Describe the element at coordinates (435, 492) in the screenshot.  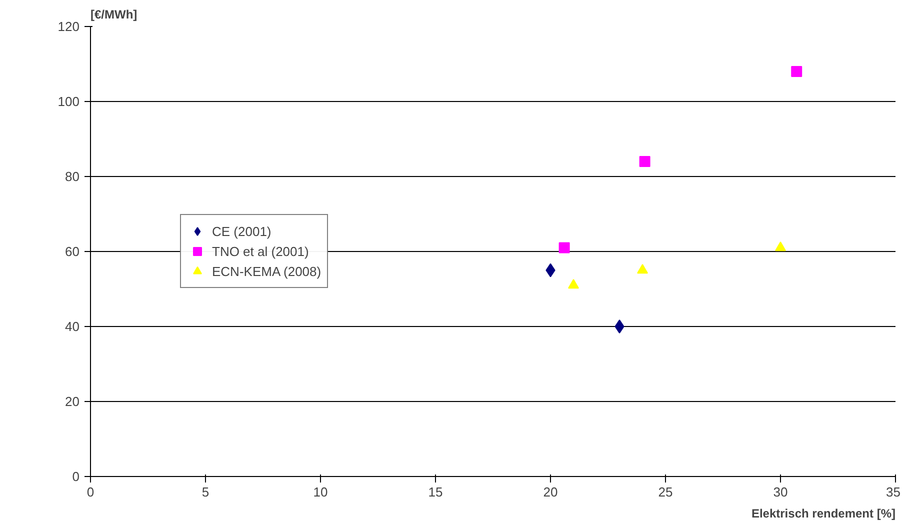
I see `x-tick-label: 15` at that location.